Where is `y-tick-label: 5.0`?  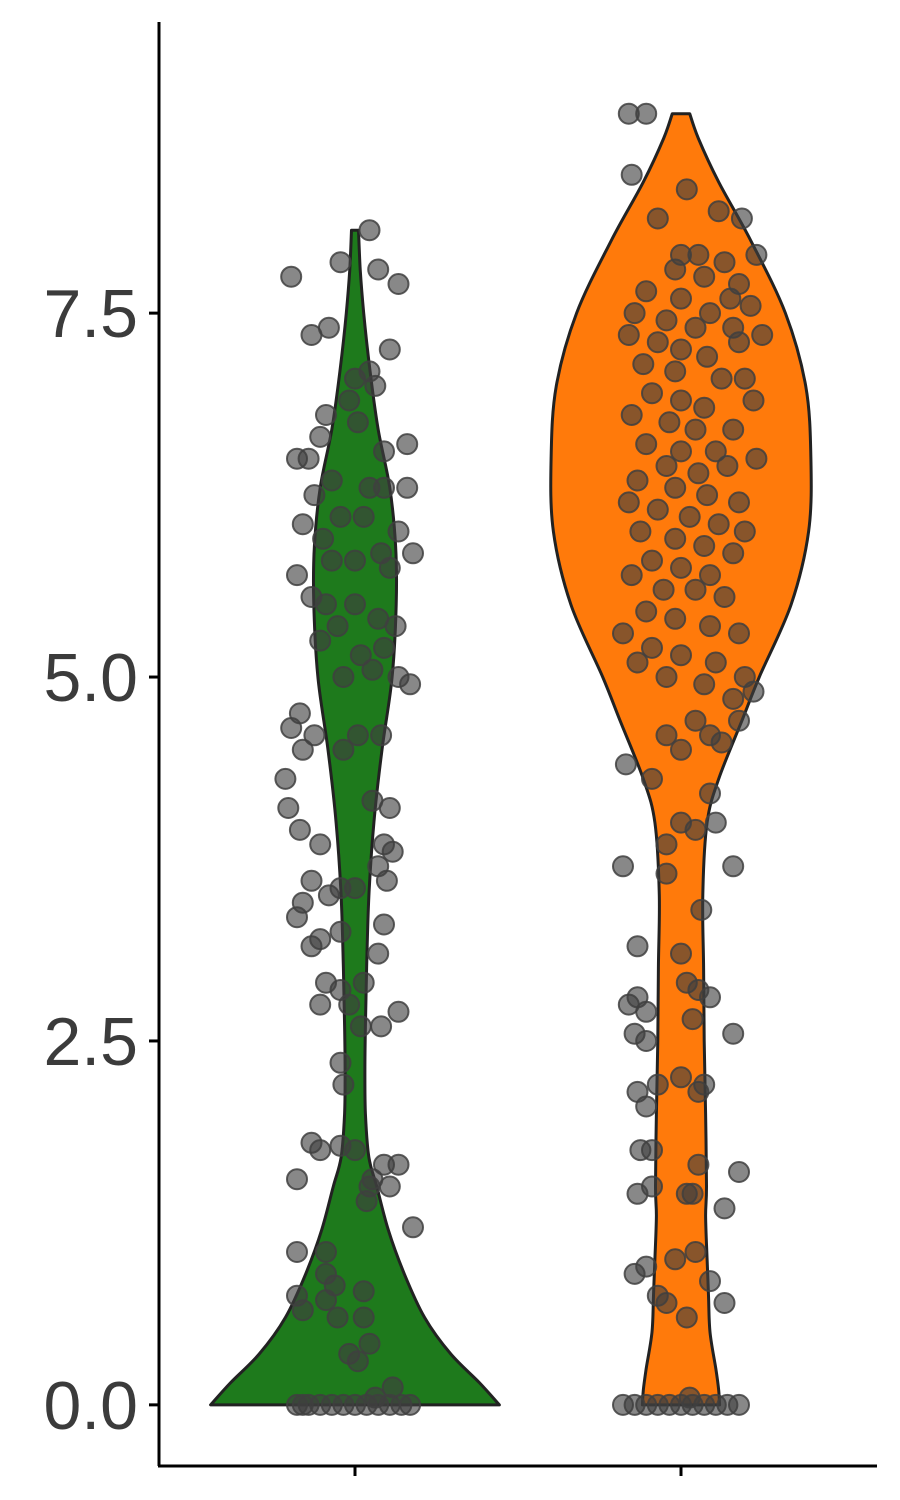 y-tick-label: 5.0 is located at coordinates (90, 678).